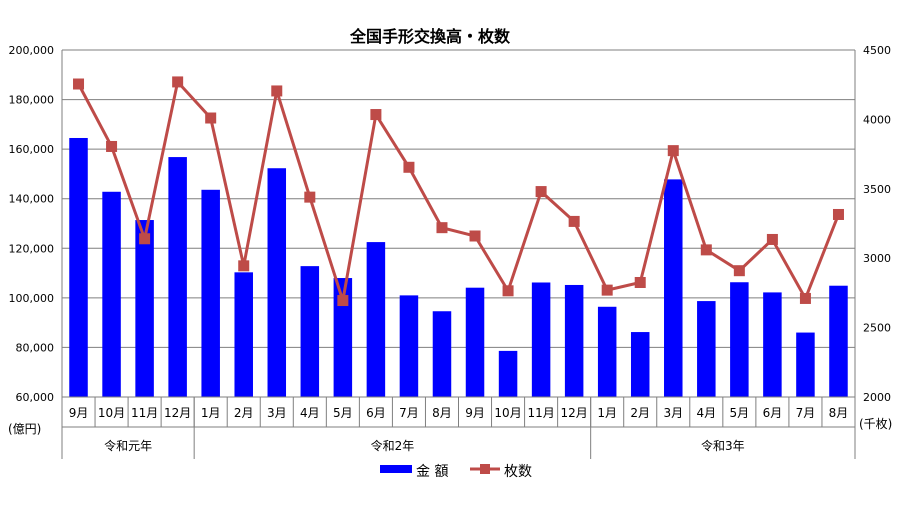 This screenshot has height=507, width=912. What do you see at coordinates (877, 50) in the screenshot?
I see `y-right-tick-label: 4500` at bounding box center [877, 50].